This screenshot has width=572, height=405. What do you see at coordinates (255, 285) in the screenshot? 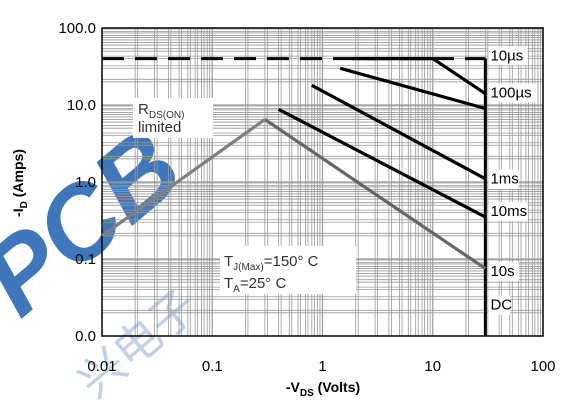
I see `ta-annotation: TA=25° C` at bounding box center [255, 285].